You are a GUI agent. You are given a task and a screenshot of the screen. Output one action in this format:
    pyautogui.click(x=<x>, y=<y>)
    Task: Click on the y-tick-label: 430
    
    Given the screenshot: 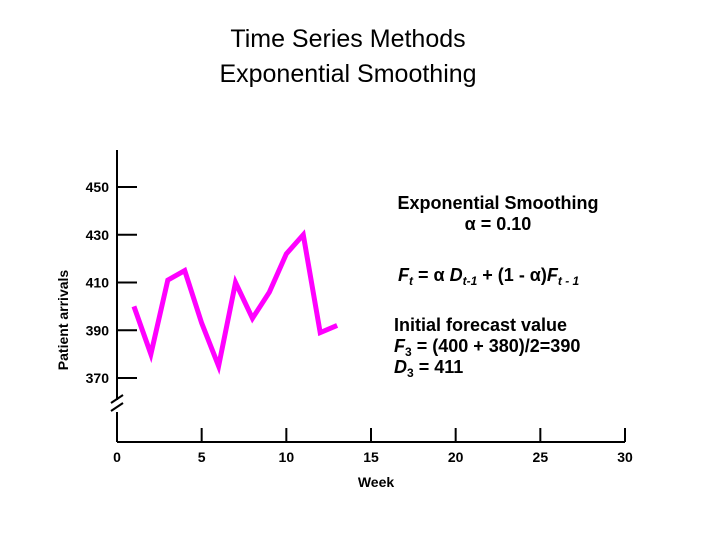 What is the action you would take?
    pyautogui.click(x=98, y=235)
    